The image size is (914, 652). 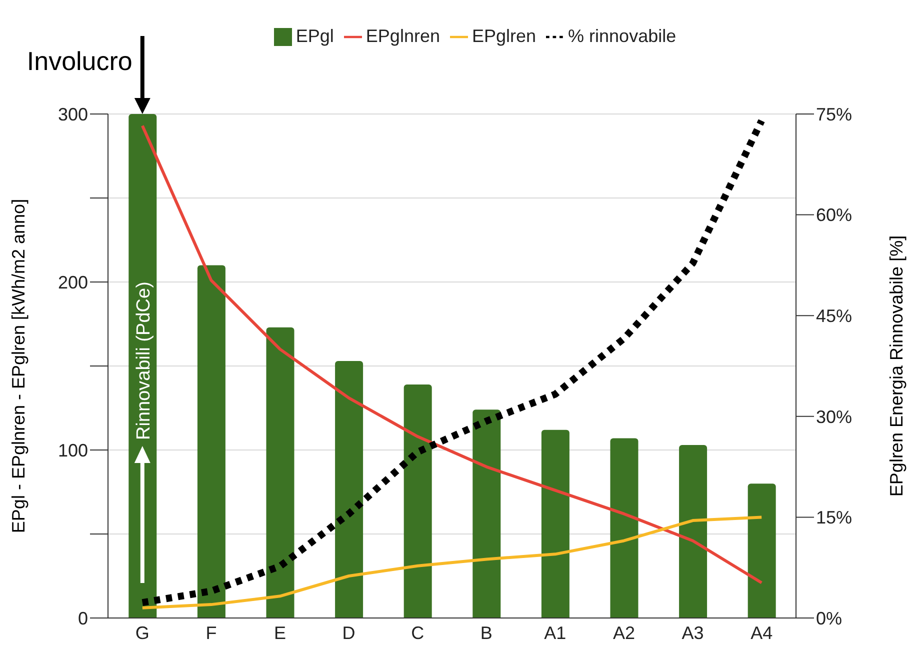 I want to click on x-tick-label: F, so click(x=211, y=632).